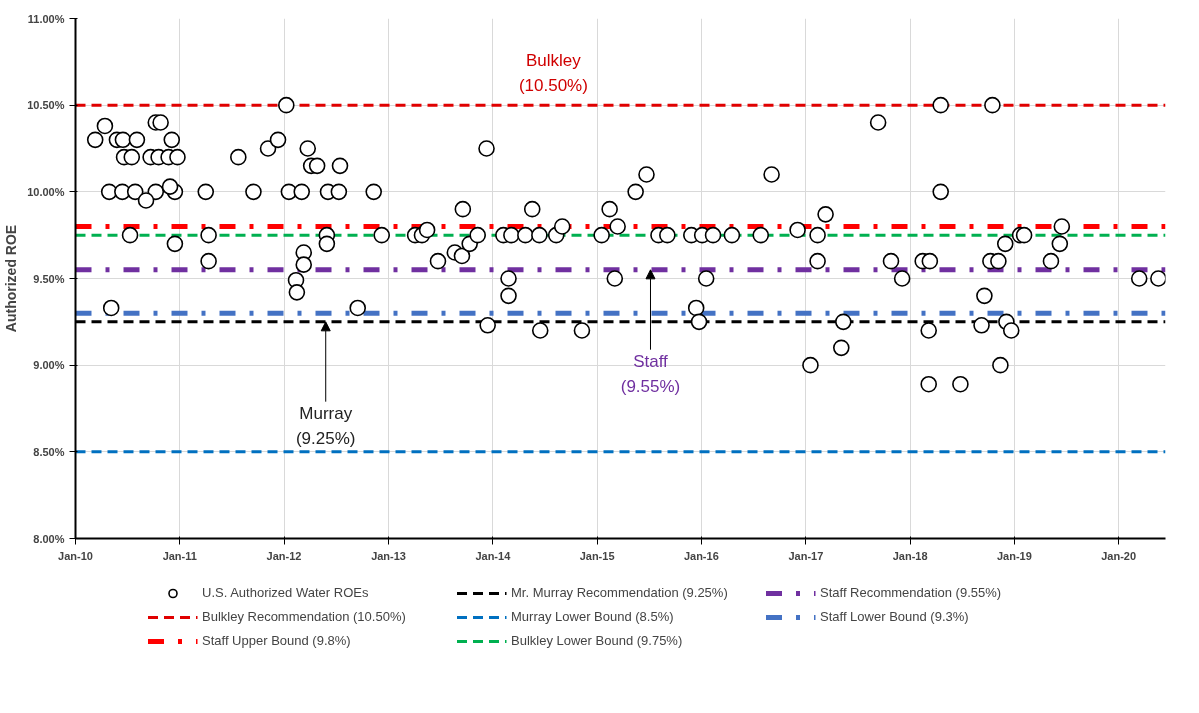  Describe the element at coordinates (1014, 555) in the screenshot. I see `x-tick-label: Jan-19` at that location.